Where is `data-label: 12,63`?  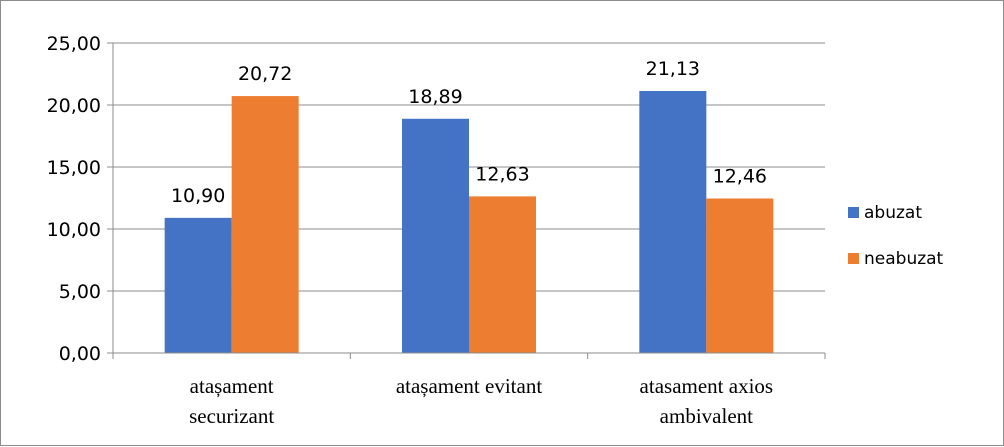
data-label: 12,63 is located at coordinates (502, 174).